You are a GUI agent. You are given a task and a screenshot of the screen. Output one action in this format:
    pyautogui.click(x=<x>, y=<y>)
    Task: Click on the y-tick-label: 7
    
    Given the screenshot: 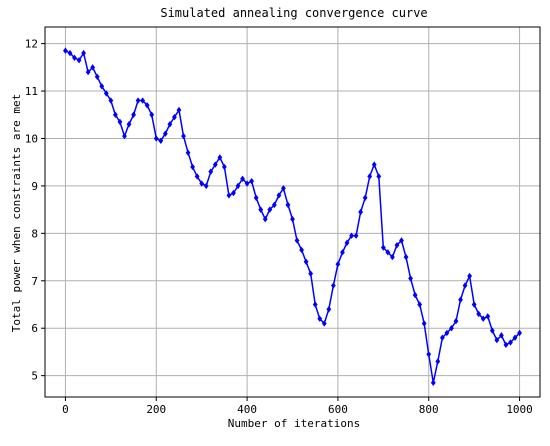 What is the action you would take?
    pyautogui.click(x=34, y=281)
    